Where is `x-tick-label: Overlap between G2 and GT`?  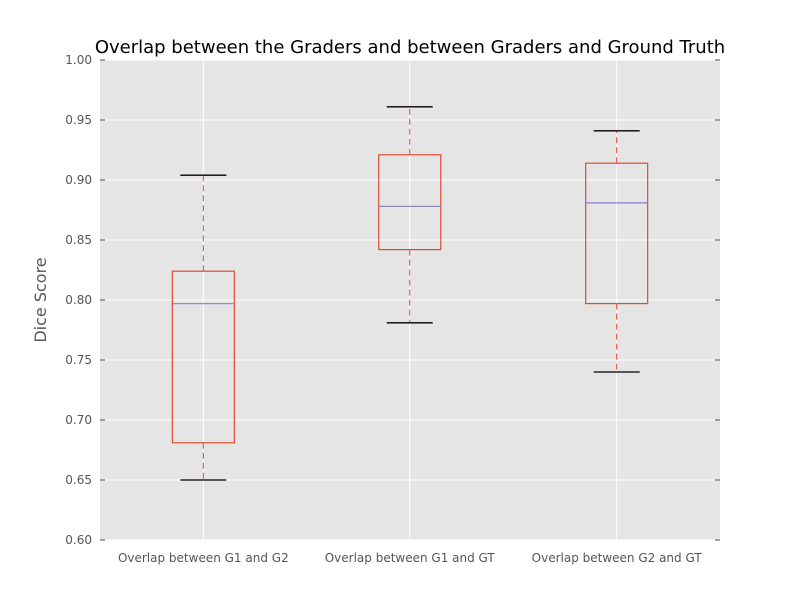
x-tick-label: Overlap between G2 and GT is located at coordinates (617, 558).